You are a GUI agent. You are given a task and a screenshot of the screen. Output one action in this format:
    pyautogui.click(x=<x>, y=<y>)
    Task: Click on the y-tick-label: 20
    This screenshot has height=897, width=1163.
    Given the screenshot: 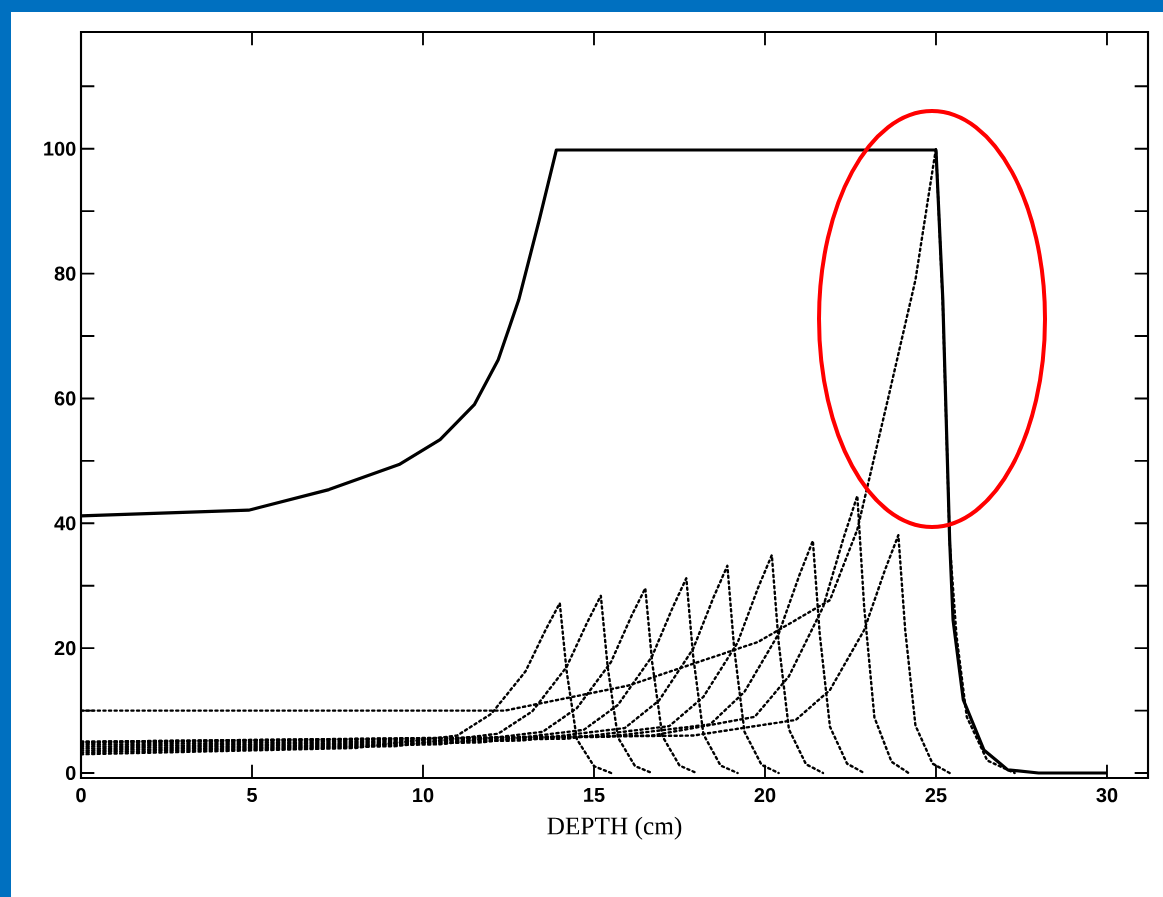 What is the action you would take?
    pyautogui.click(x=65, y=648)
    